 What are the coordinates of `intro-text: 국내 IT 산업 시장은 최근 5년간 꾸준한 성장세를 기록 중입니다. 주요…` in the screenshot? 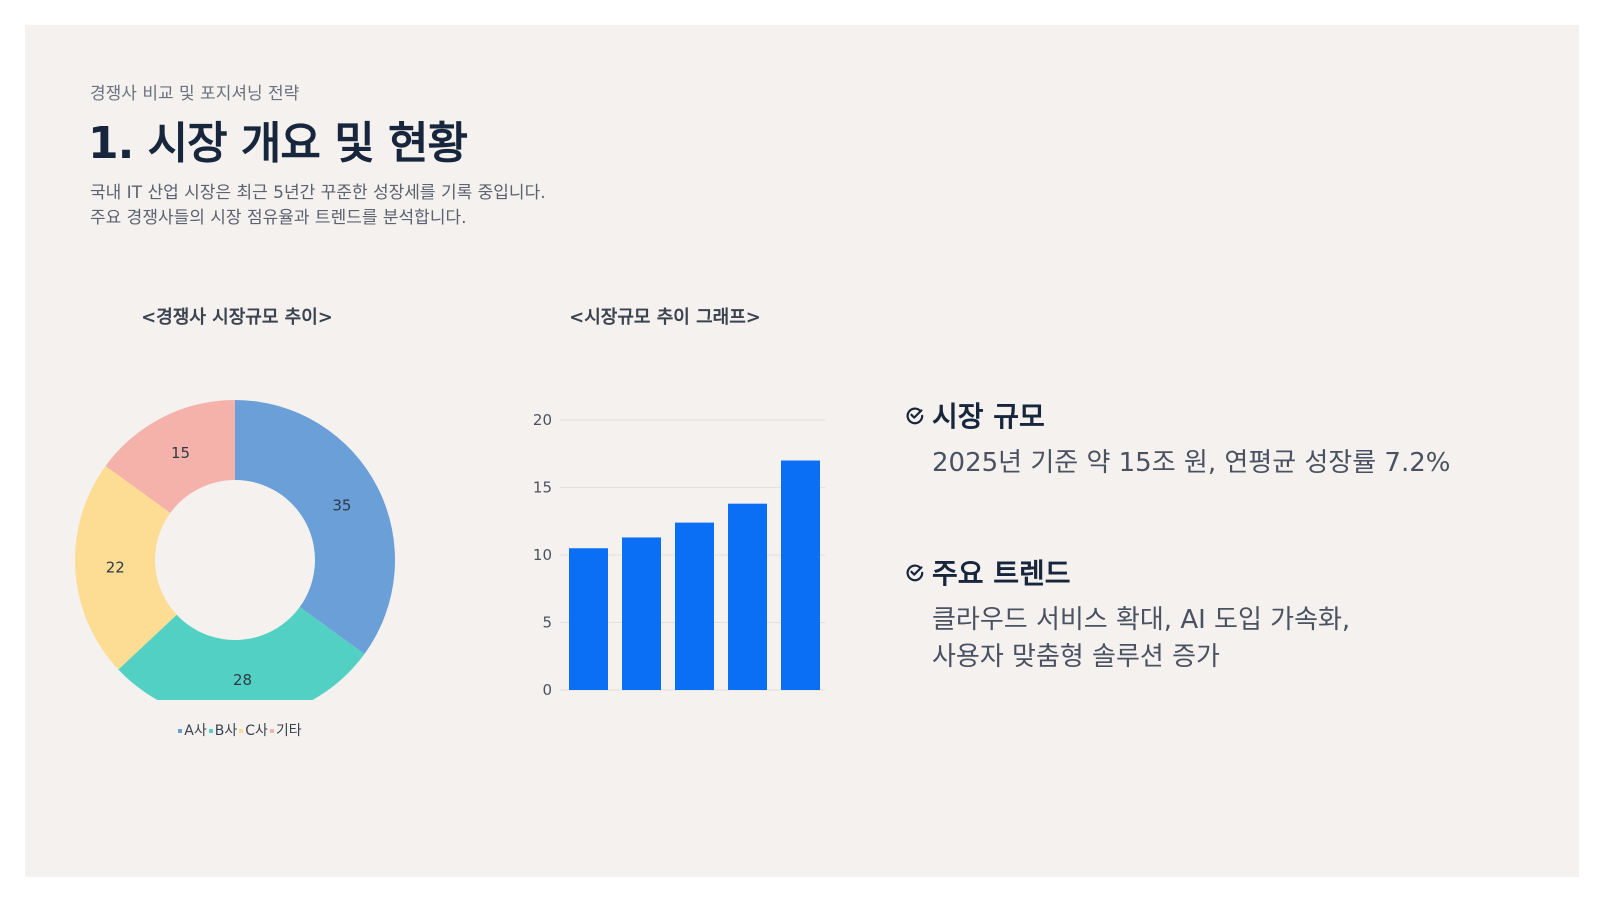 It's located at (318, 206).